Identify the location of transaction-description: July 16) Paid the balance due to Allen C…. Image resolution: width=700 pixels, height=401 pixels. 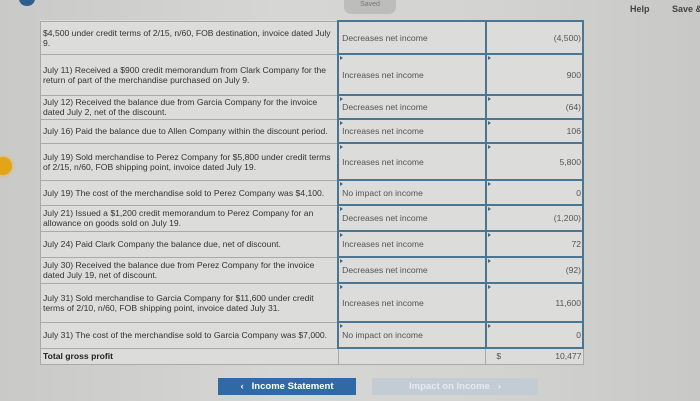
(189, 131).